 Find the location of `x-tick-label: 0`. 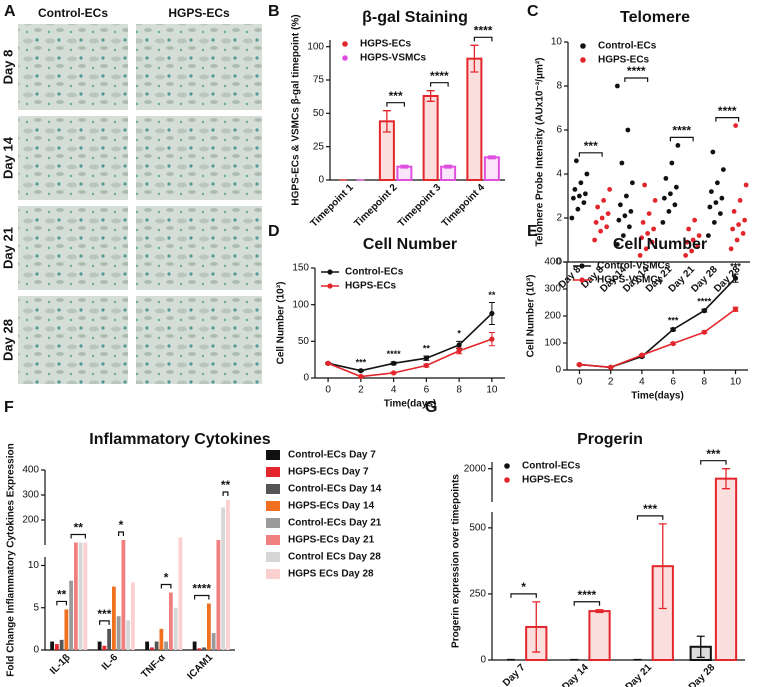

x-tick-label: 0 is located at coordinates (328, 390).